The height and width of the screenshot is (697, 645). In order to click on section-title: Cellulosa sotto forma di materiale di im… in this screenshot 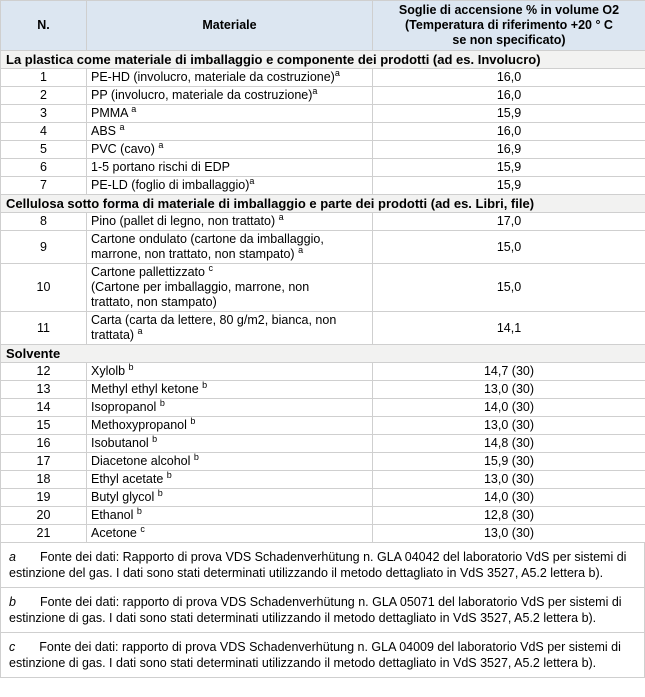, I will do `click(322, 203)`.